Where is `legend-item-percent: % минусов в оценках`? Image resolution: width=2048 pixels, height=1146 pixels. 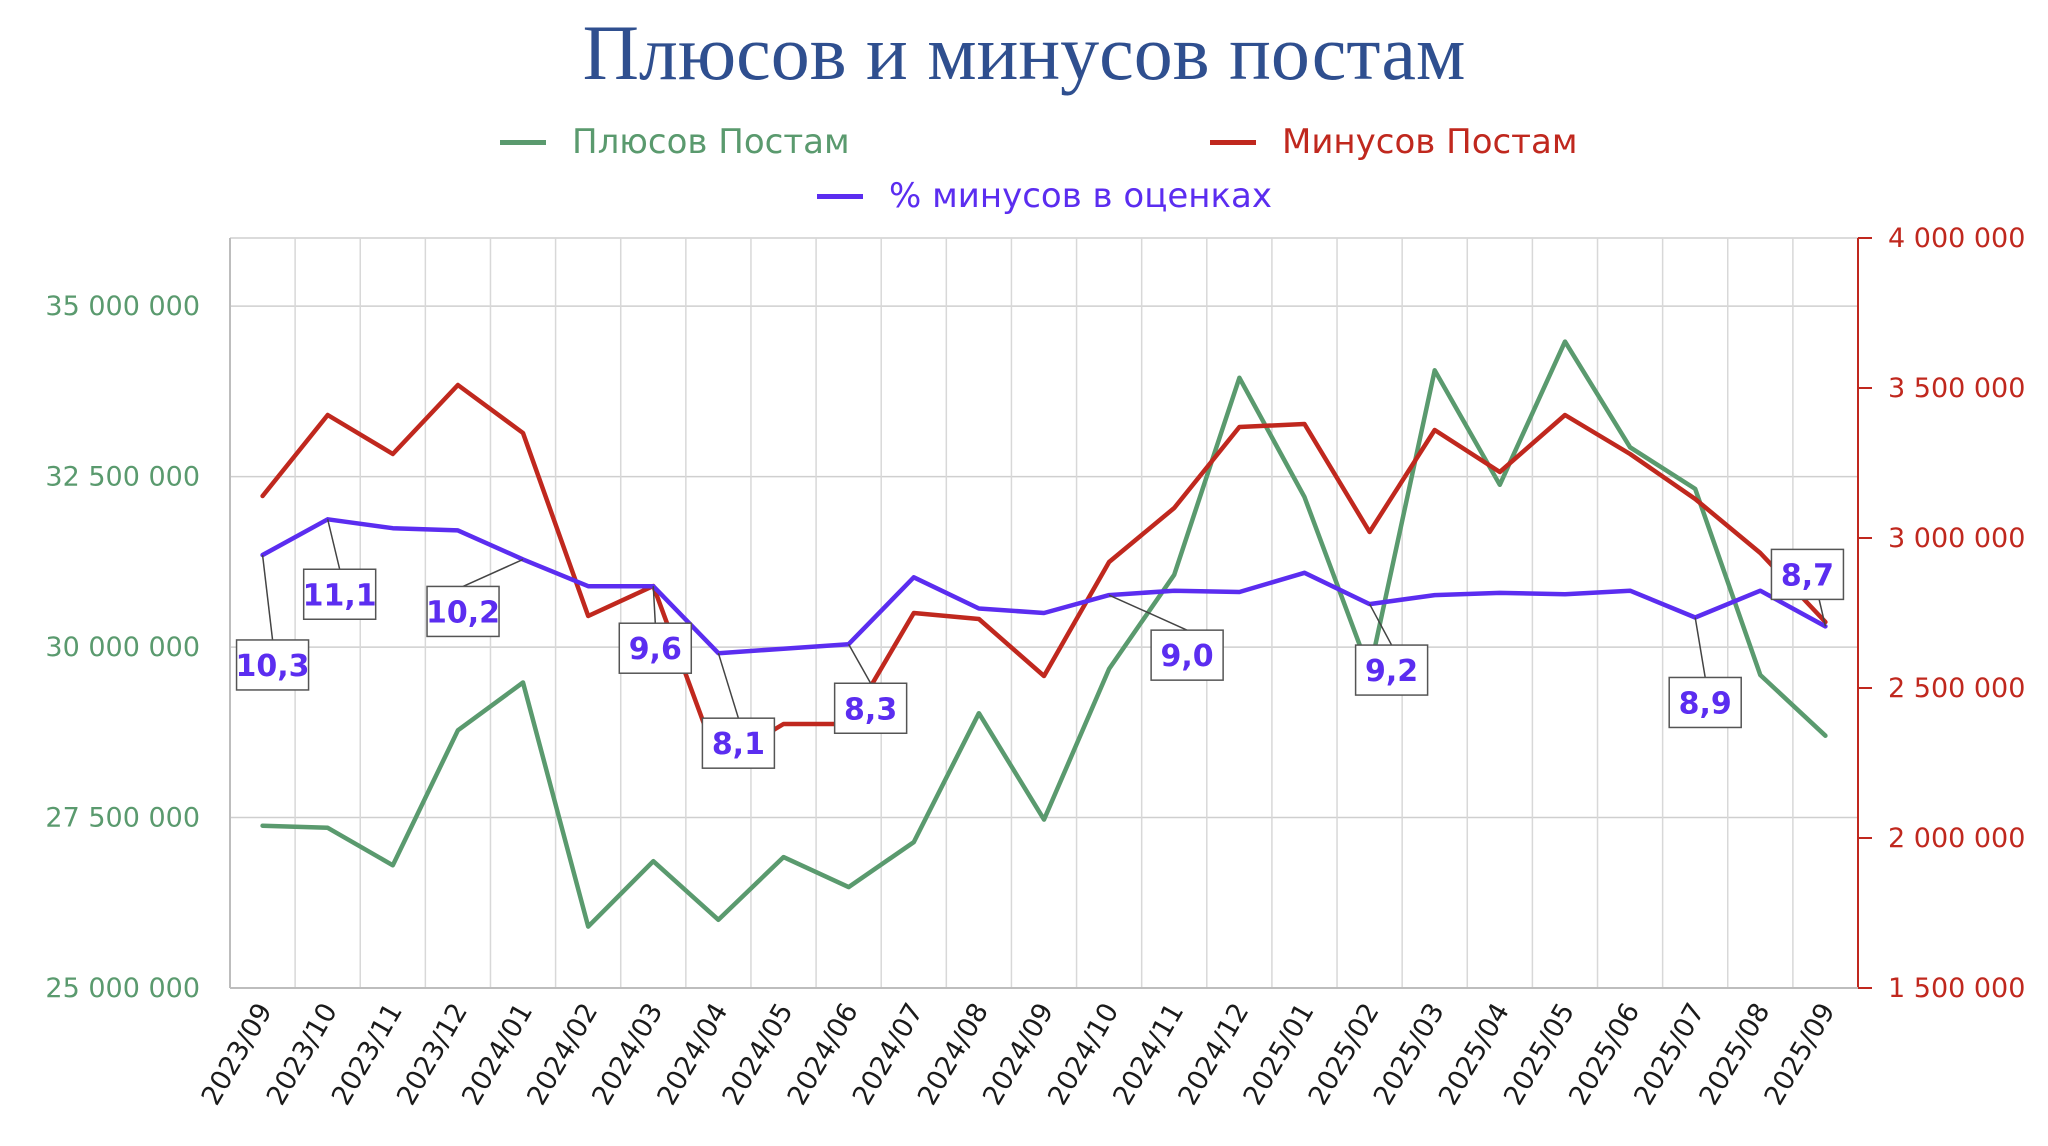 legend-item-percent: % минусов в оценках is located at coordinates (1044, 196).